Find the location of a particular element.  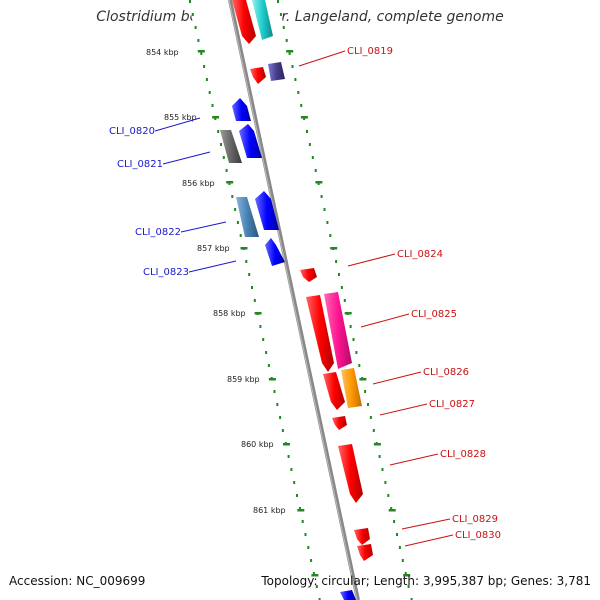

kbp-label: 857 kbp is located at coordinates (213, 248).